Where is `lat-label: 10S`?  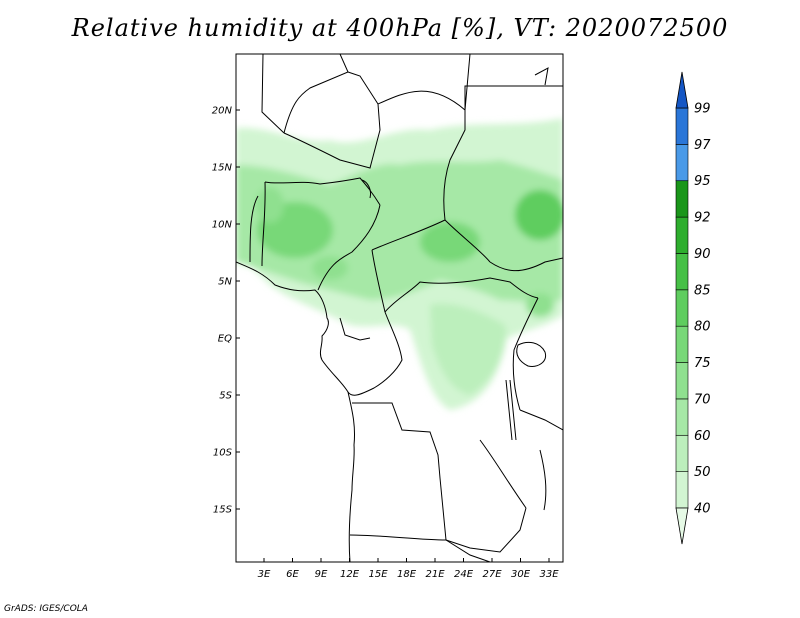
lat-label: 10S is located at coordinates (223, 453).